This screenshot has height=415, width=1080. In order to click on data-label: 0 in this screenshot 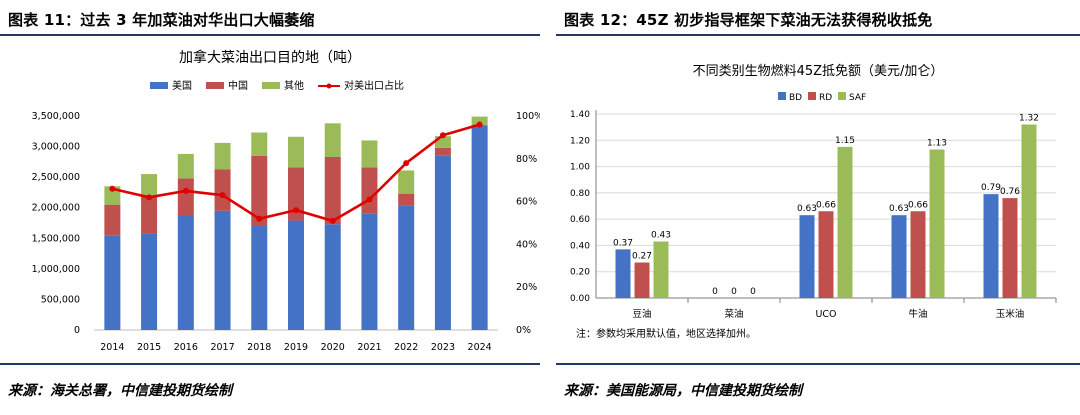, I will do `click(715, 292)`.